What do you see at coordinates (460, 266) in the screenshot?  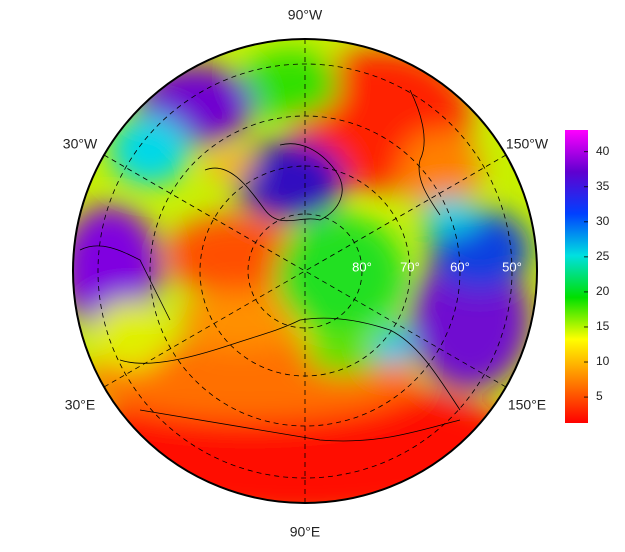 I see `latitude-label: 60°` at bounding box center [460, 266].